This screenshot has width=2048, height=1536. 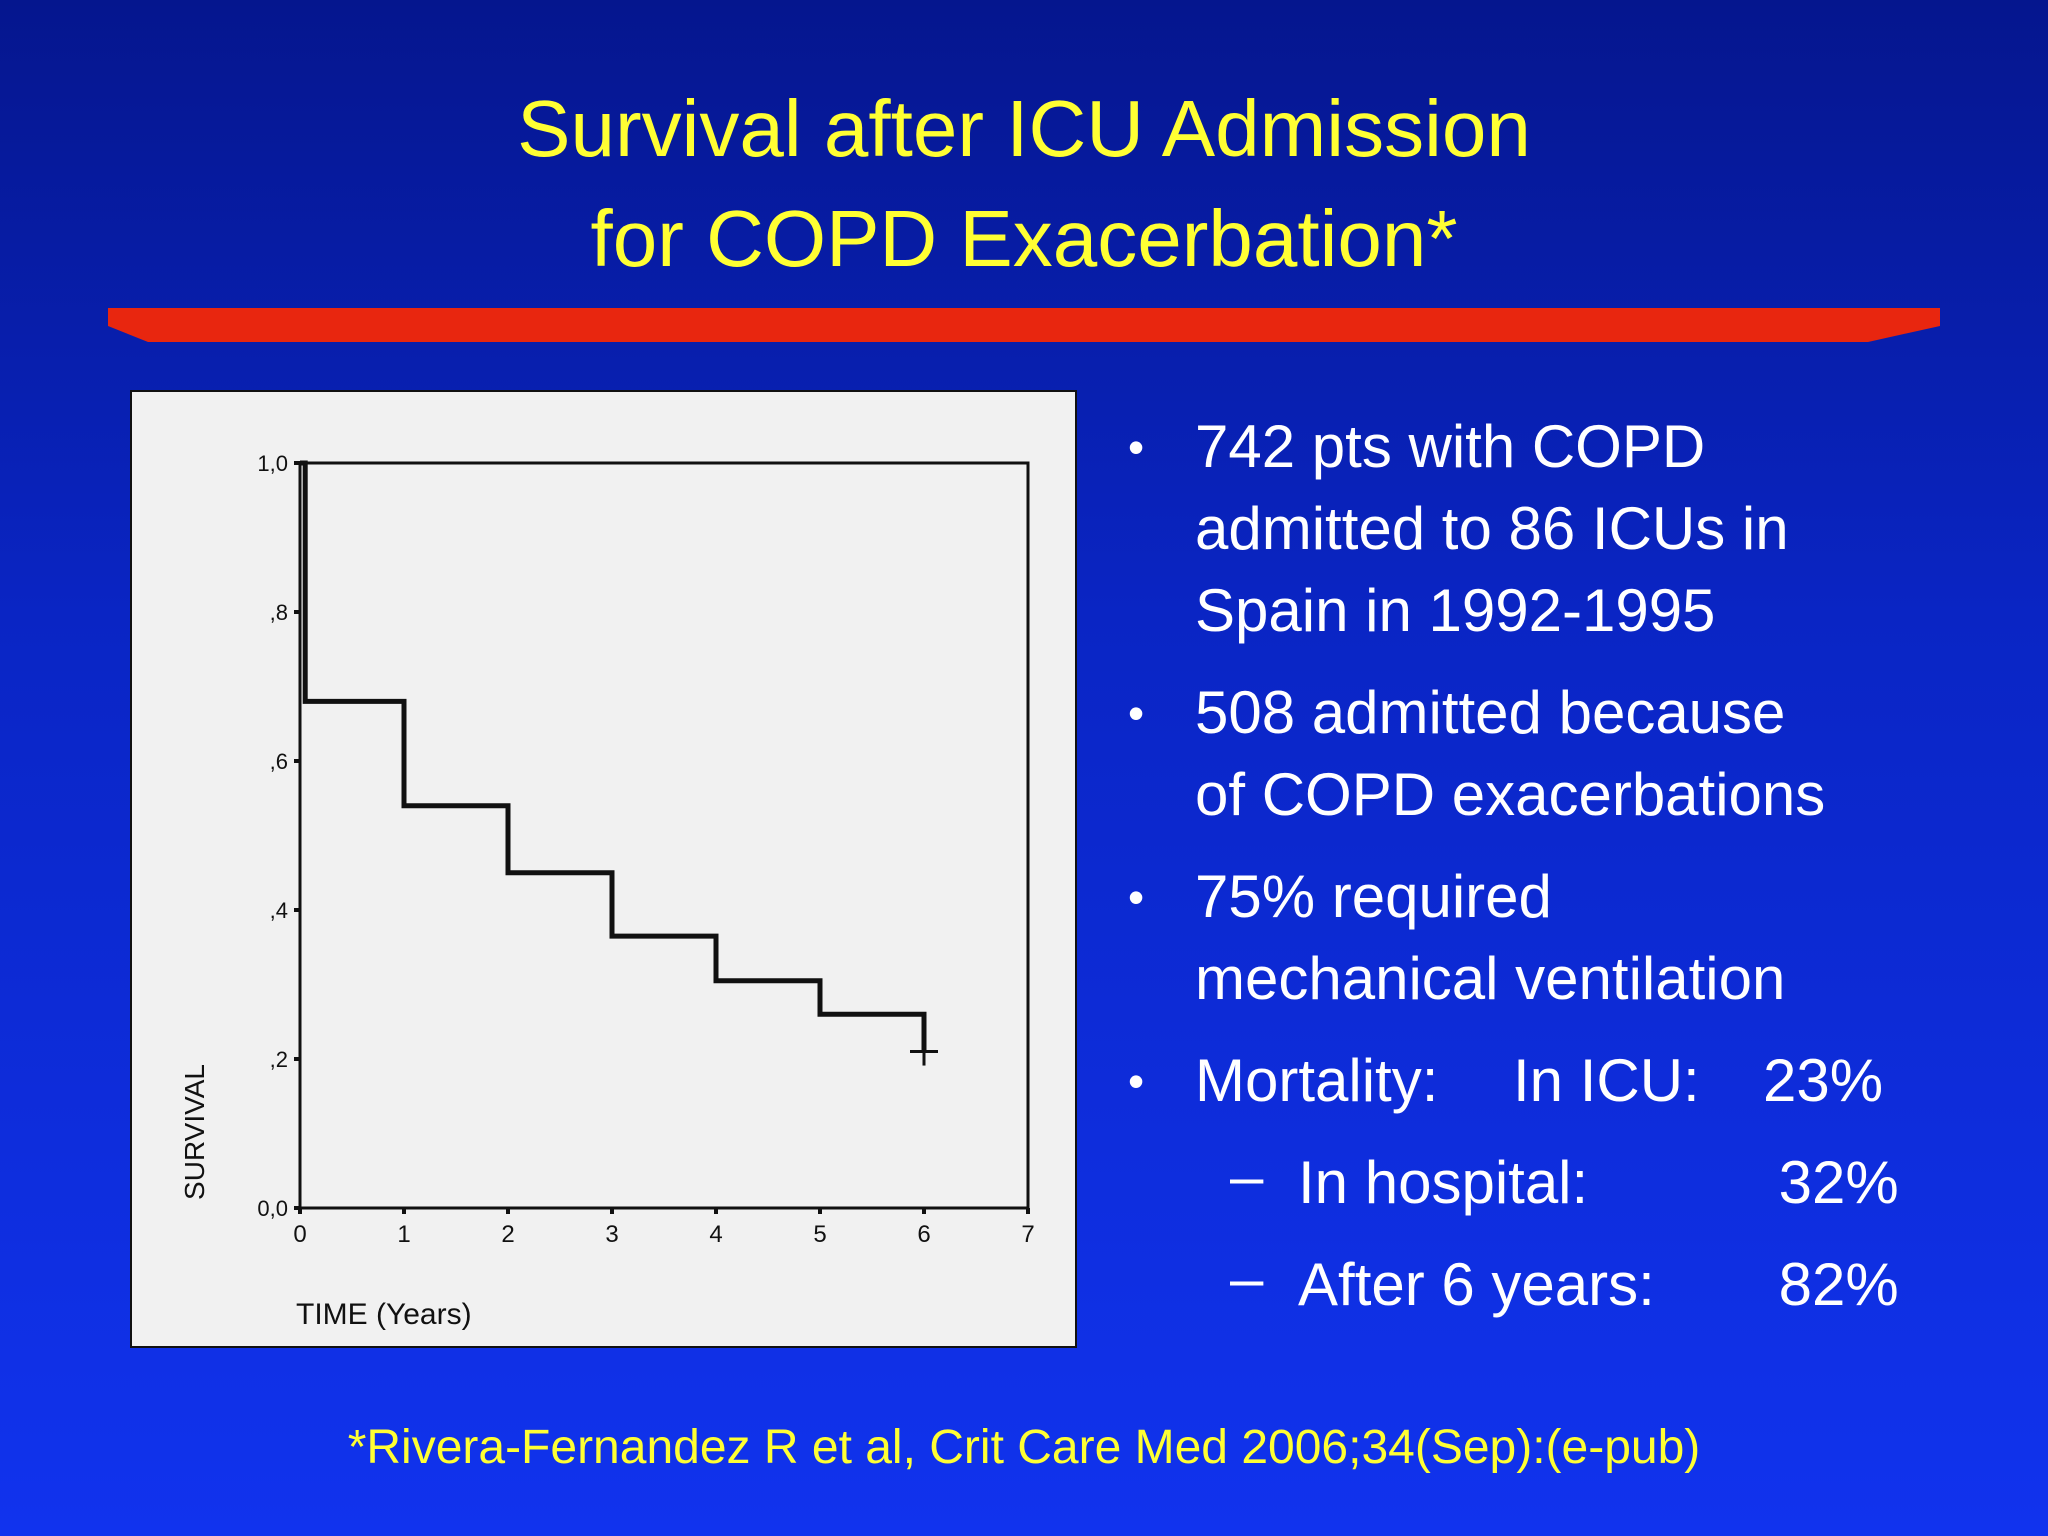 What do you see at coordinates (1476, 1284) in the screenshot?
I see `mortality-six-year-label: After 6 years:` at bounding box center [1476, 1284].